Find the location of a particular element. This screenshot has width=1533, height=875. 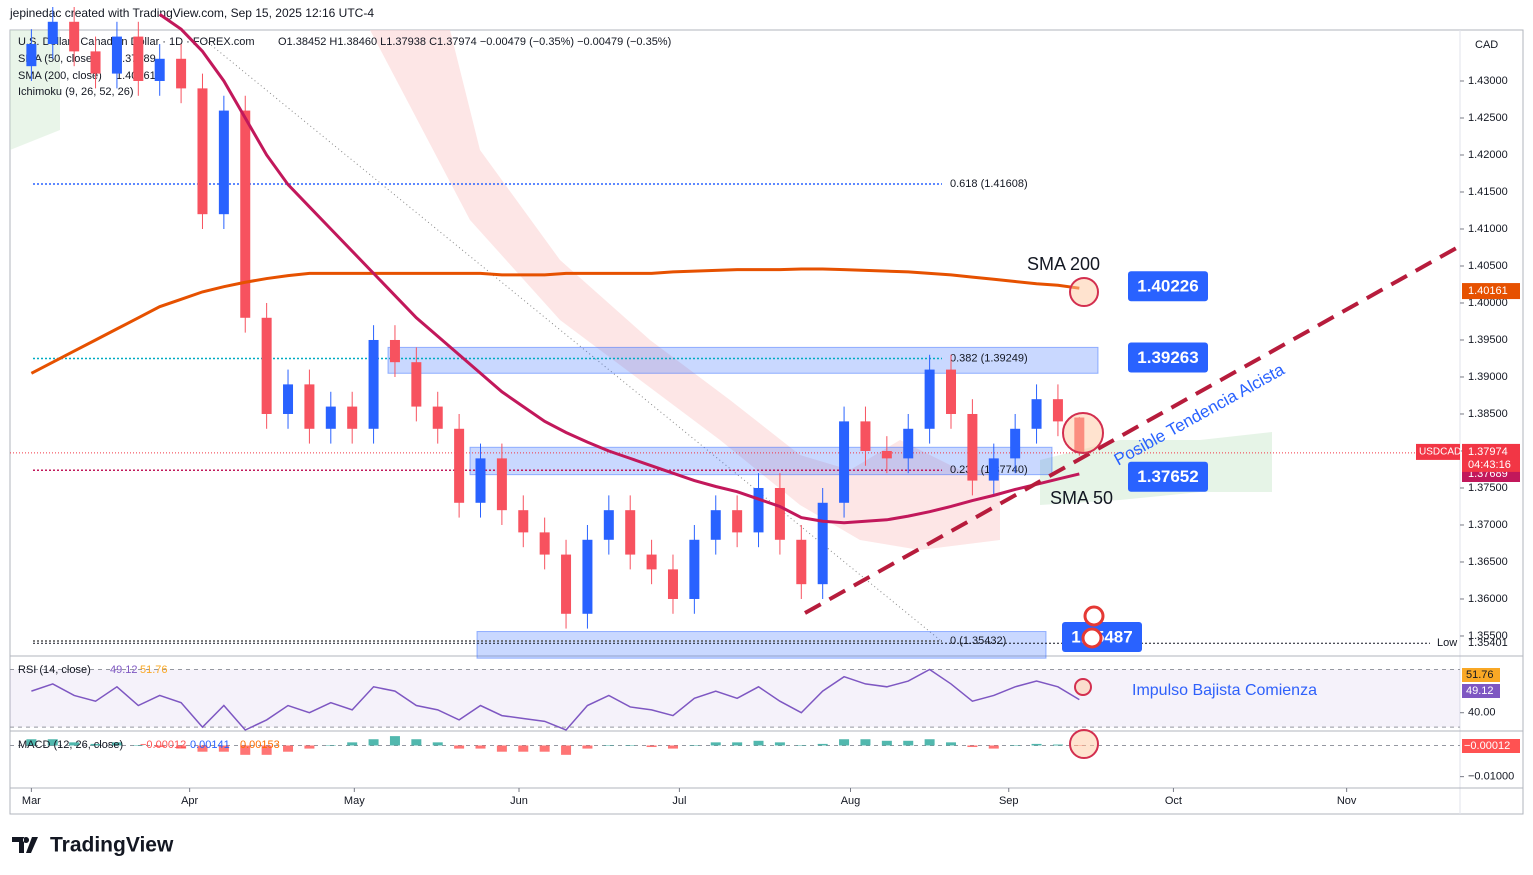

y-tick-label: 1.42500 is located at coordinates (1488, 118).